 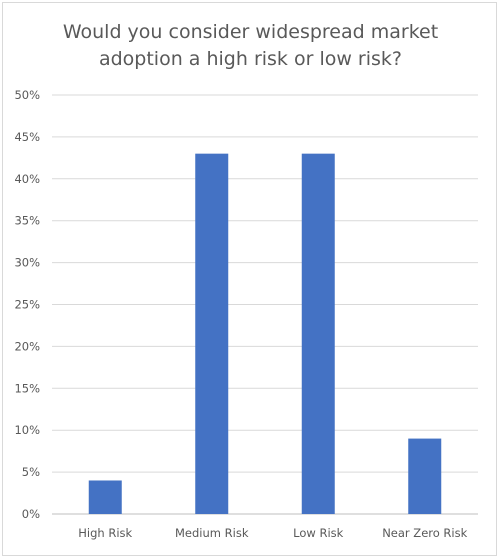 I want to click on x-tick-label: Near Zero Risk, so click(x=424, y=533).